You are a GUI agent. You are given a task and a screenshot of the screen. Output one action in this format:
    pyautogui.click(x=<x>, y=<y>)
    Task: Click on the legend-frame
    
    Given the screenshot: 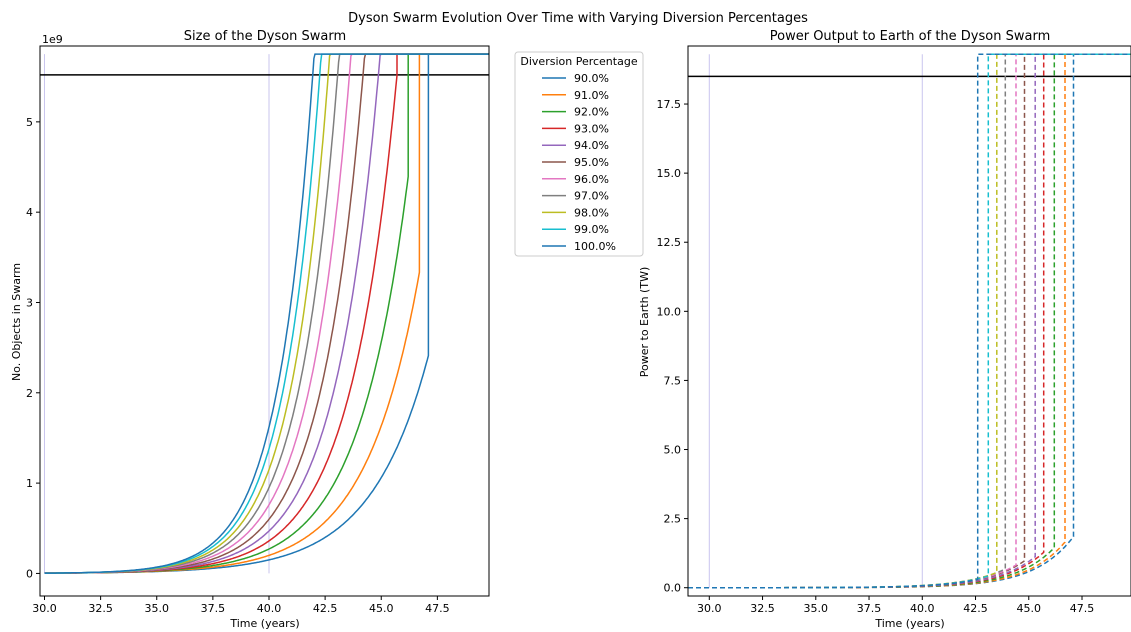 What is the action you would take?
    pyautogui.click(x=579, y=154)
    